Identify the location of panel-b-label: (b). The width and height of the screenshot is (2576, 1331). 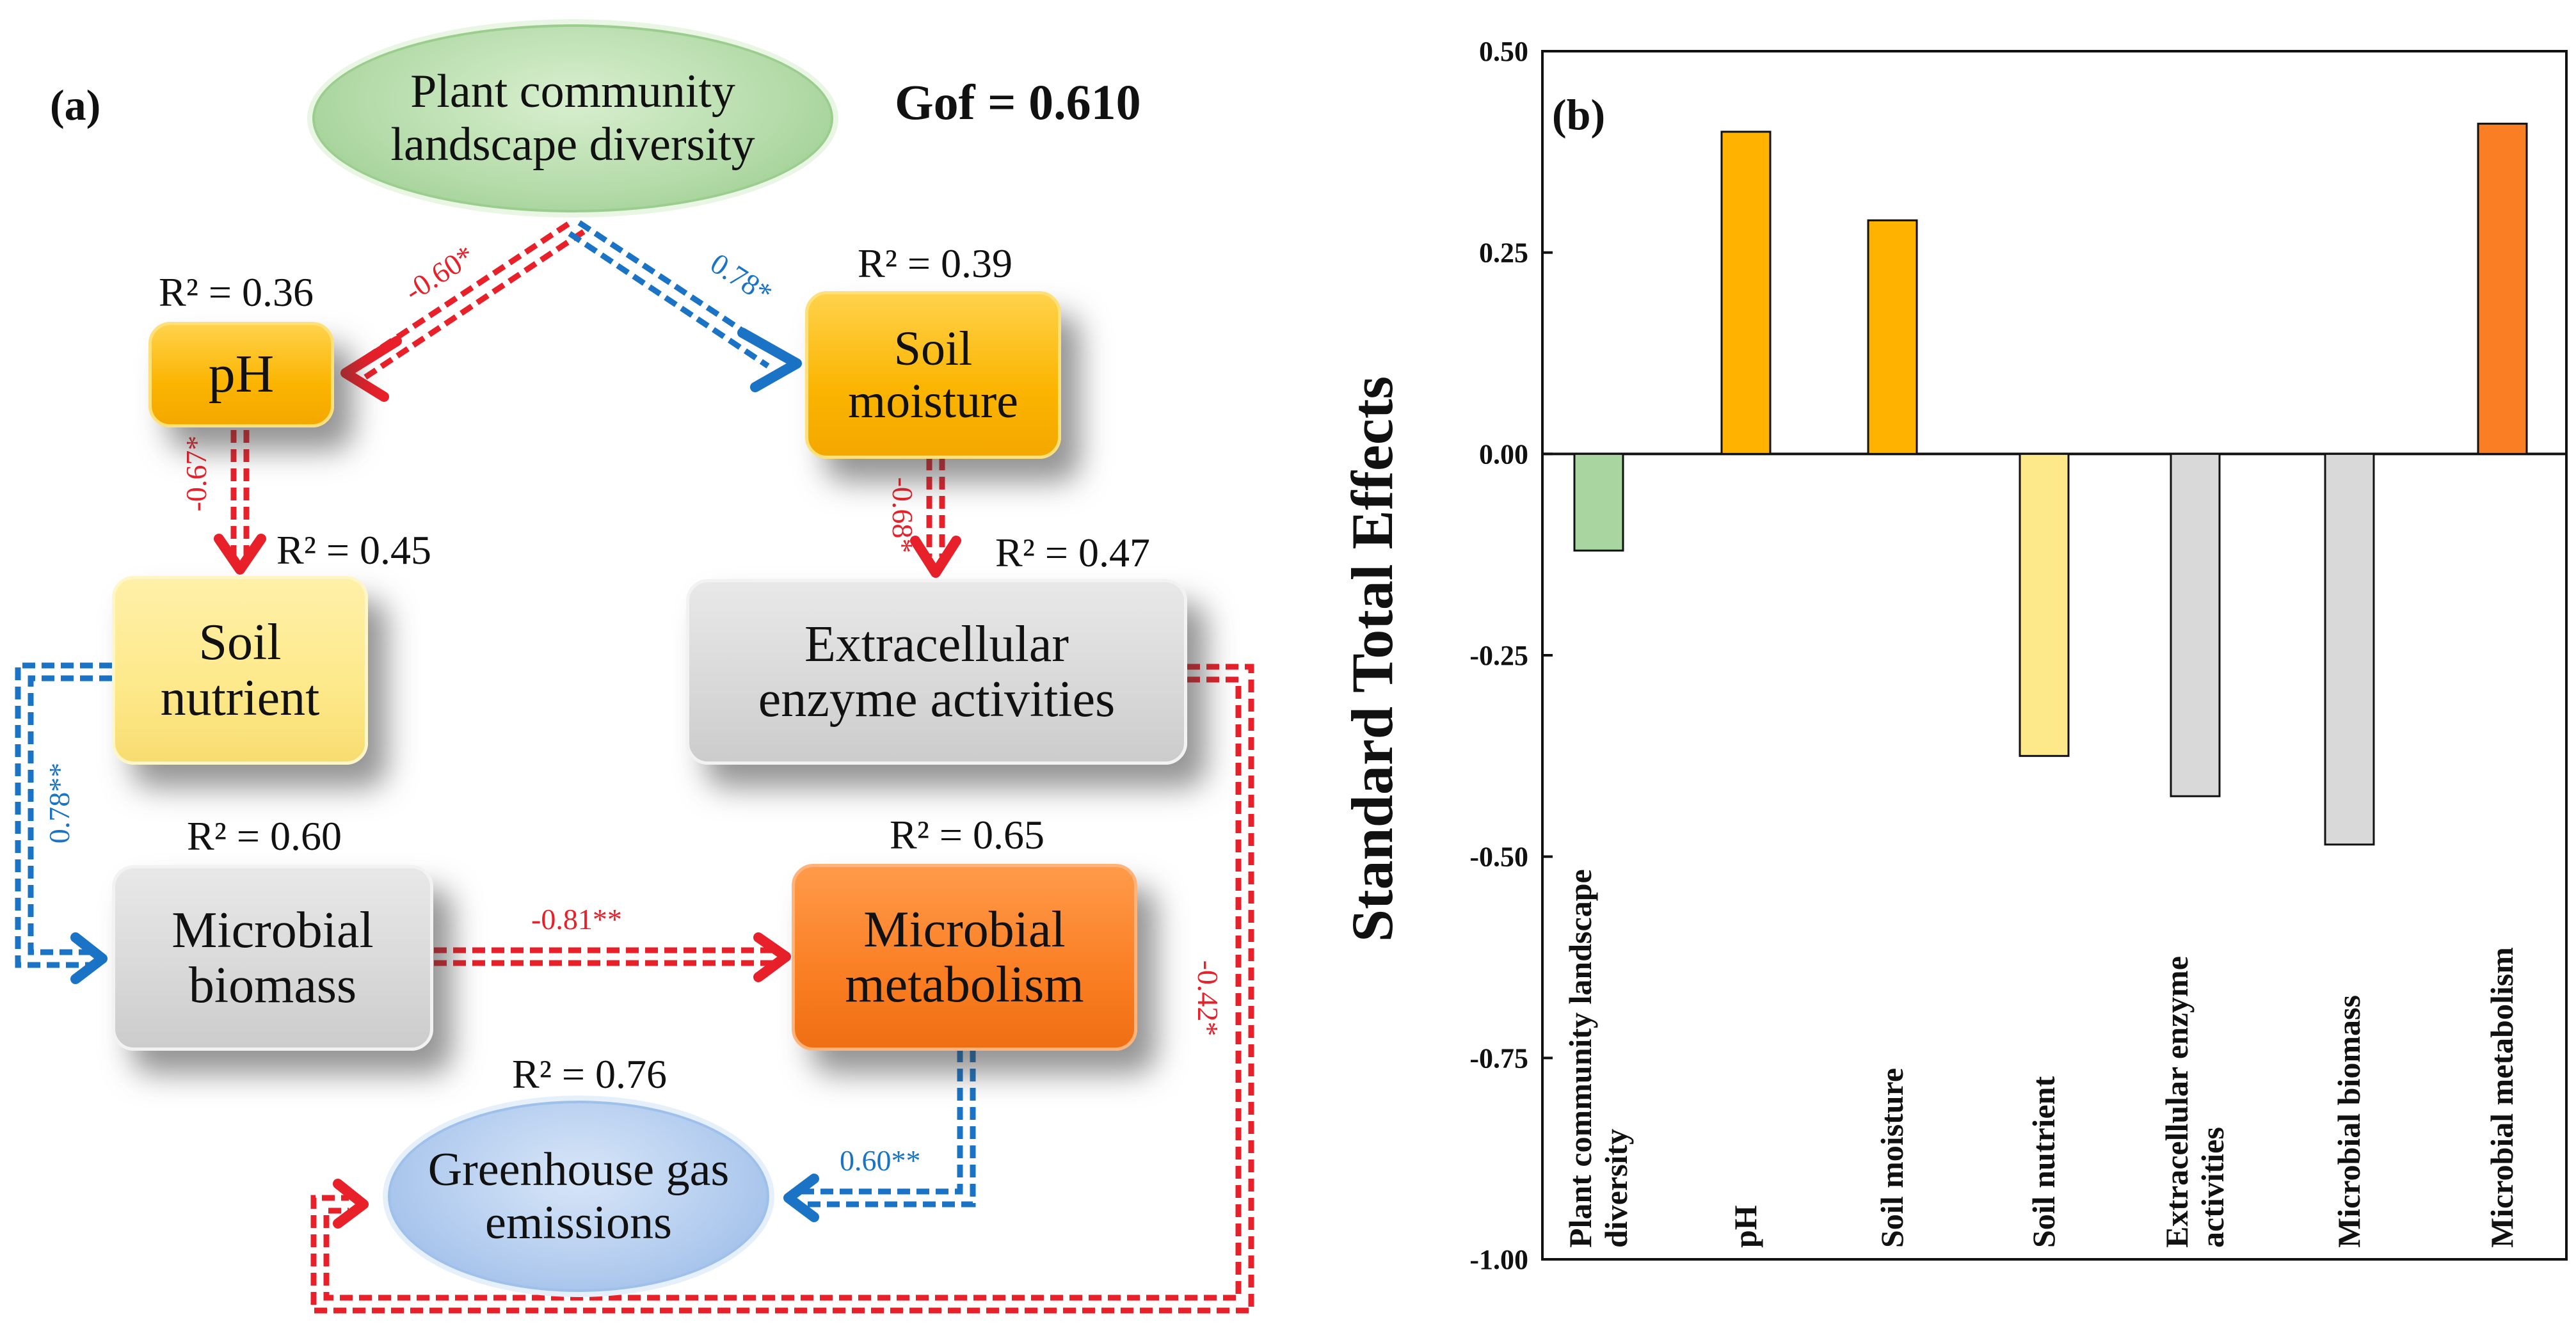
(1579, 114).